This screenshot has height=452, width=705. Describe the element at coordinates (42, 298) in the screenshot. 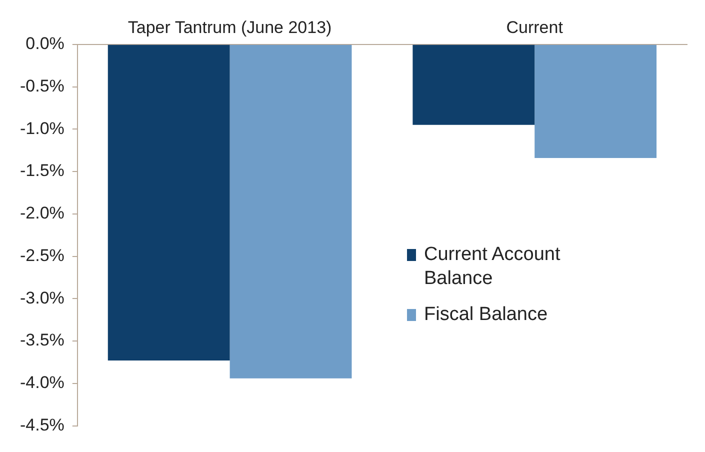

I see `y-tick-label: -3.0%` at that location.